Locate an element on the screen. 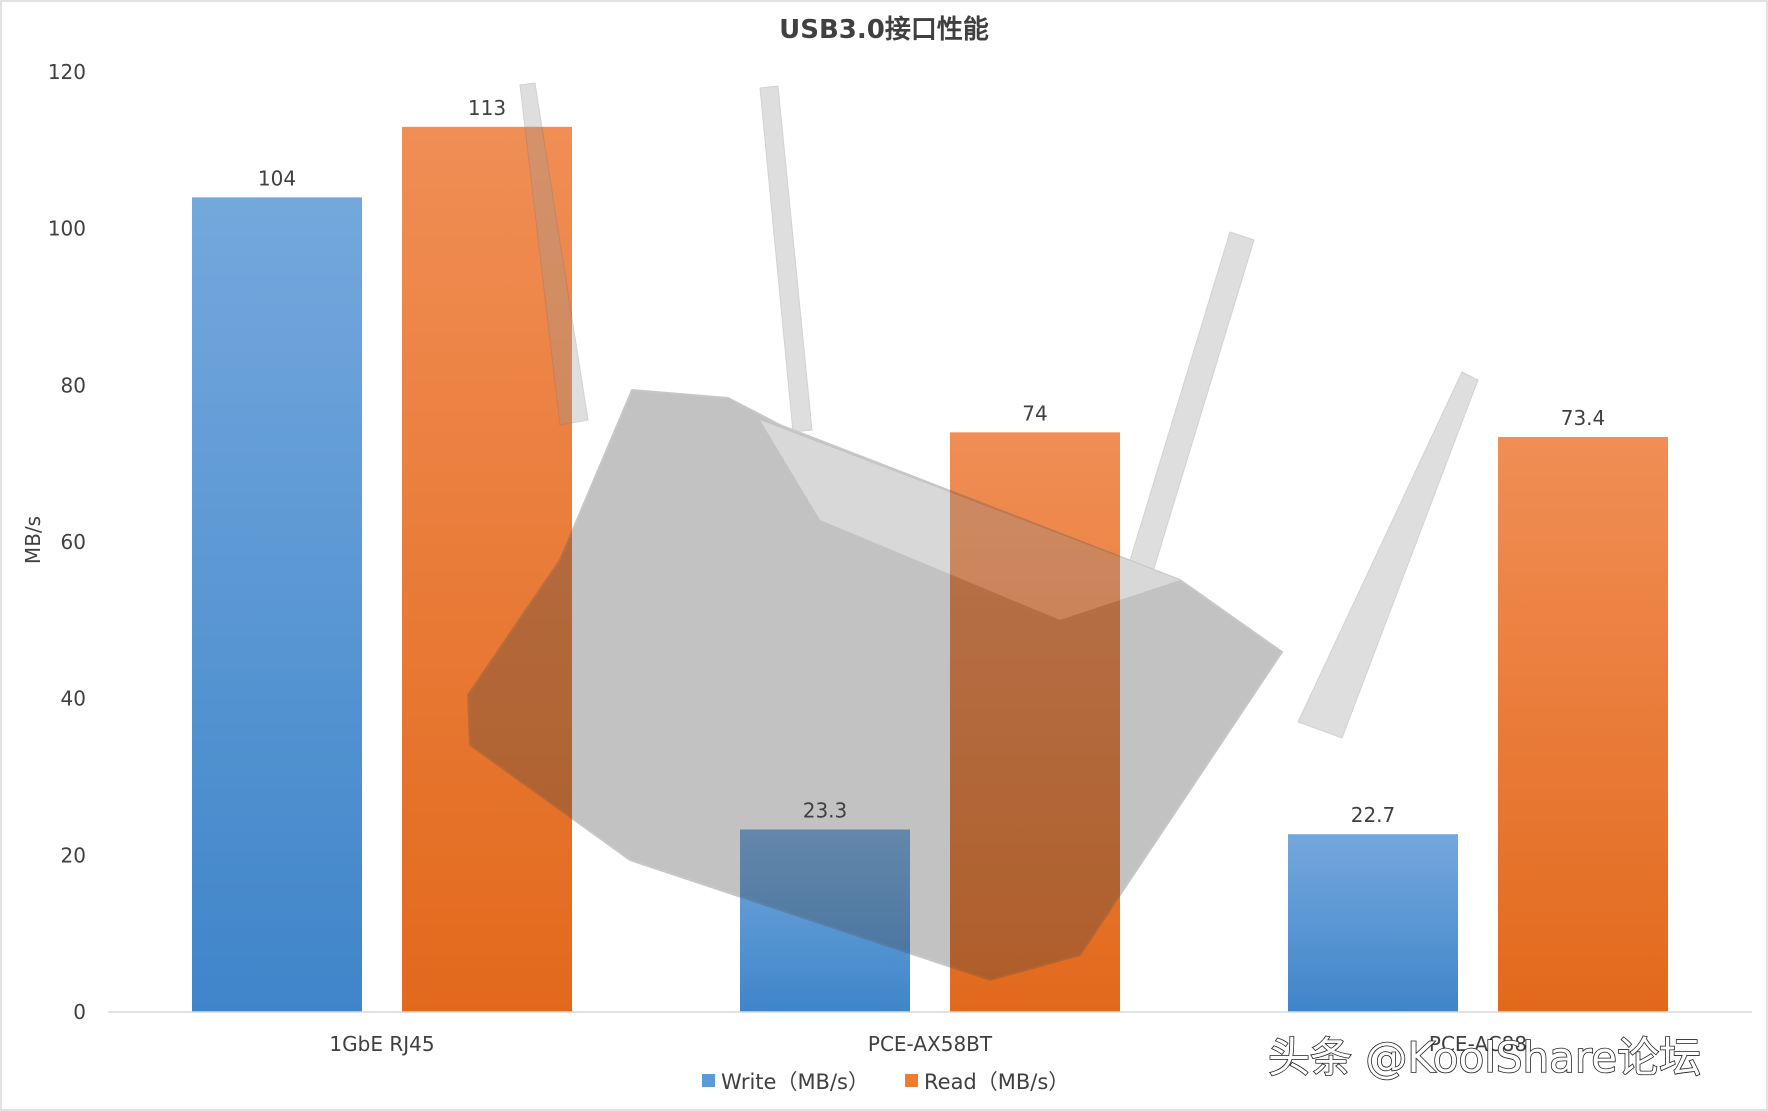  data-label: 23.3 is located at coordinates (825, 810).